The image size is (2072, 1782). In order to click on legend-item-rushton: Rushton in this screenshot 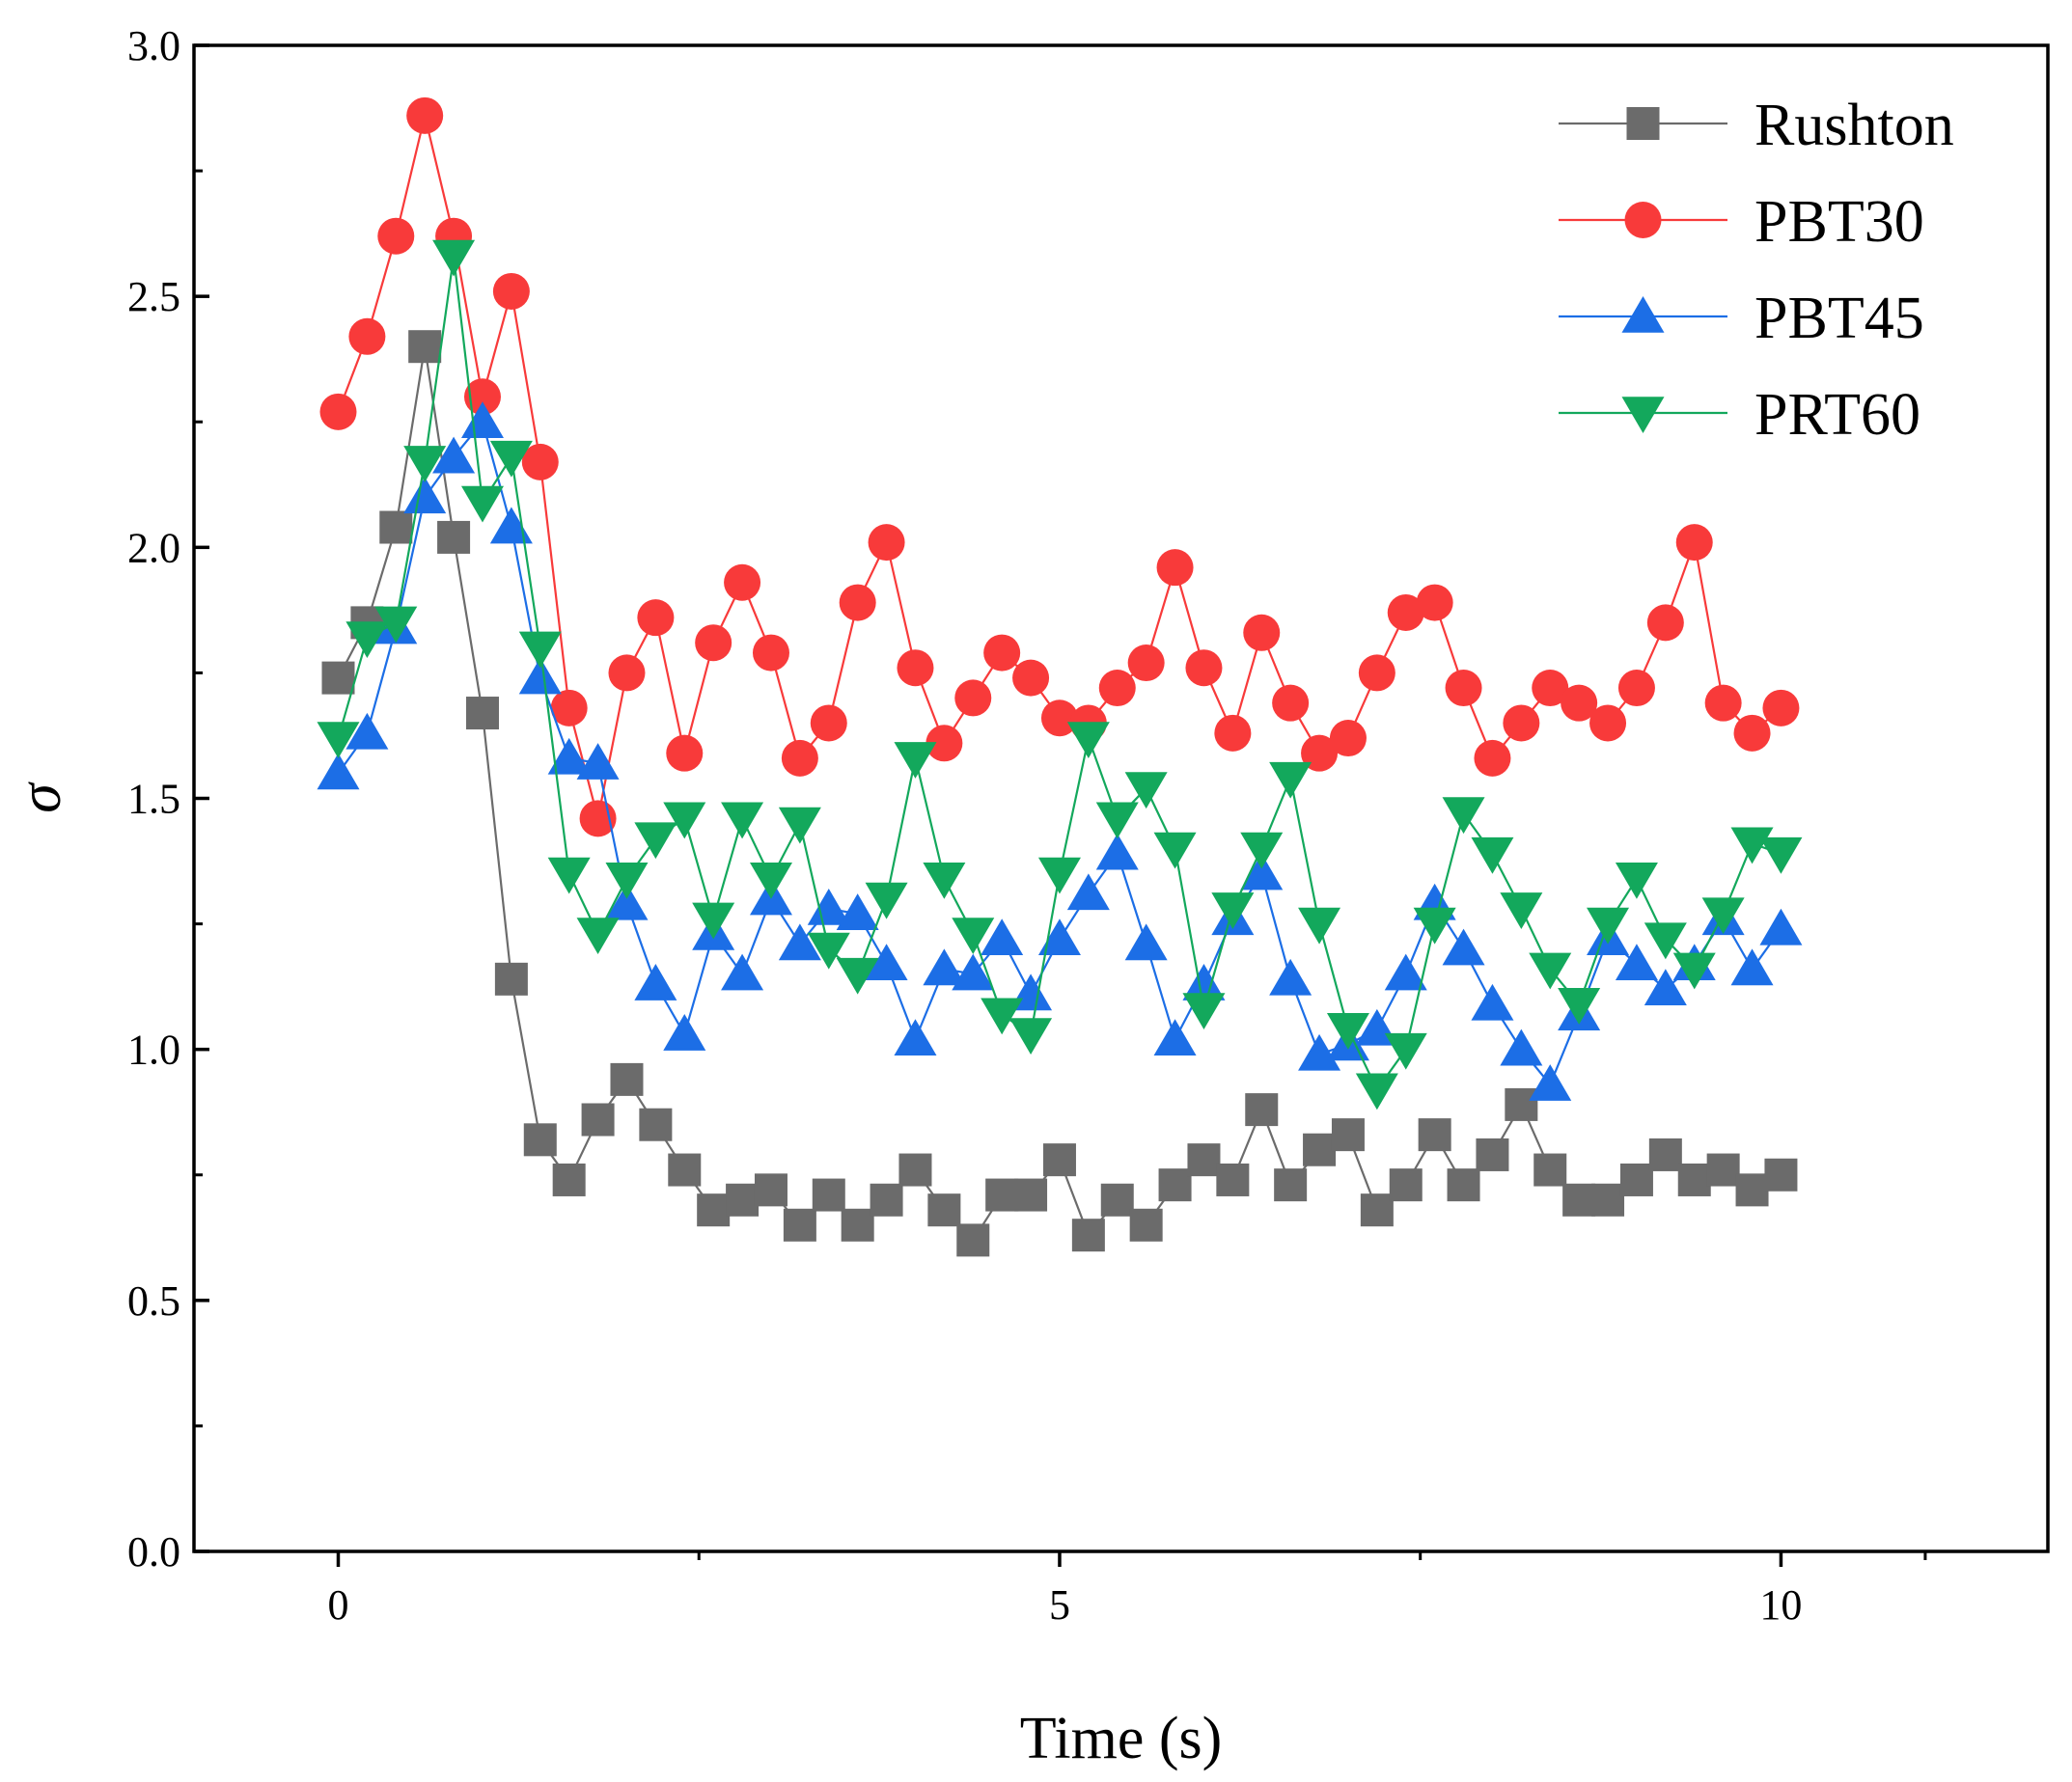, I will do `click(1756, 125)`.